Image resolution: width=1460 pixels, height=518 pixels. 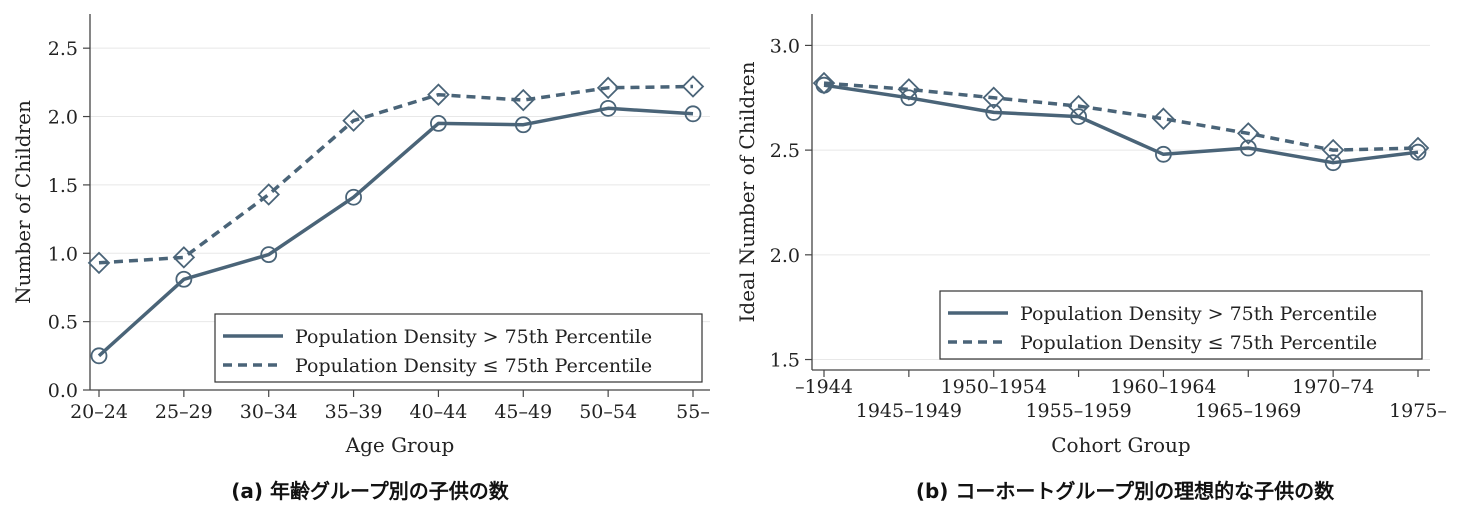 I want to click on panel-caption: (b) コーホートグループ別の理想的な子供の数, so click(x=1125, y=491).